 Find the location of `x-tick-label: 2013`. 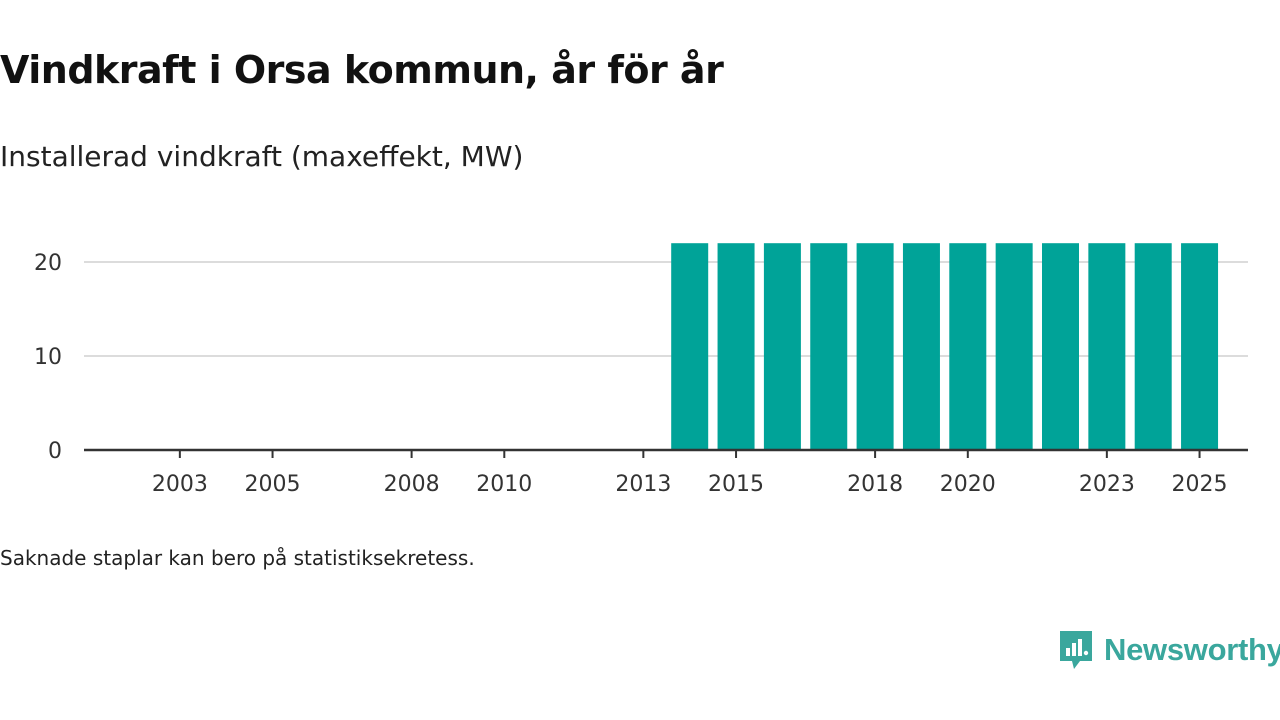

x-tick-label: 2013 is located at coordinates (643, 484).